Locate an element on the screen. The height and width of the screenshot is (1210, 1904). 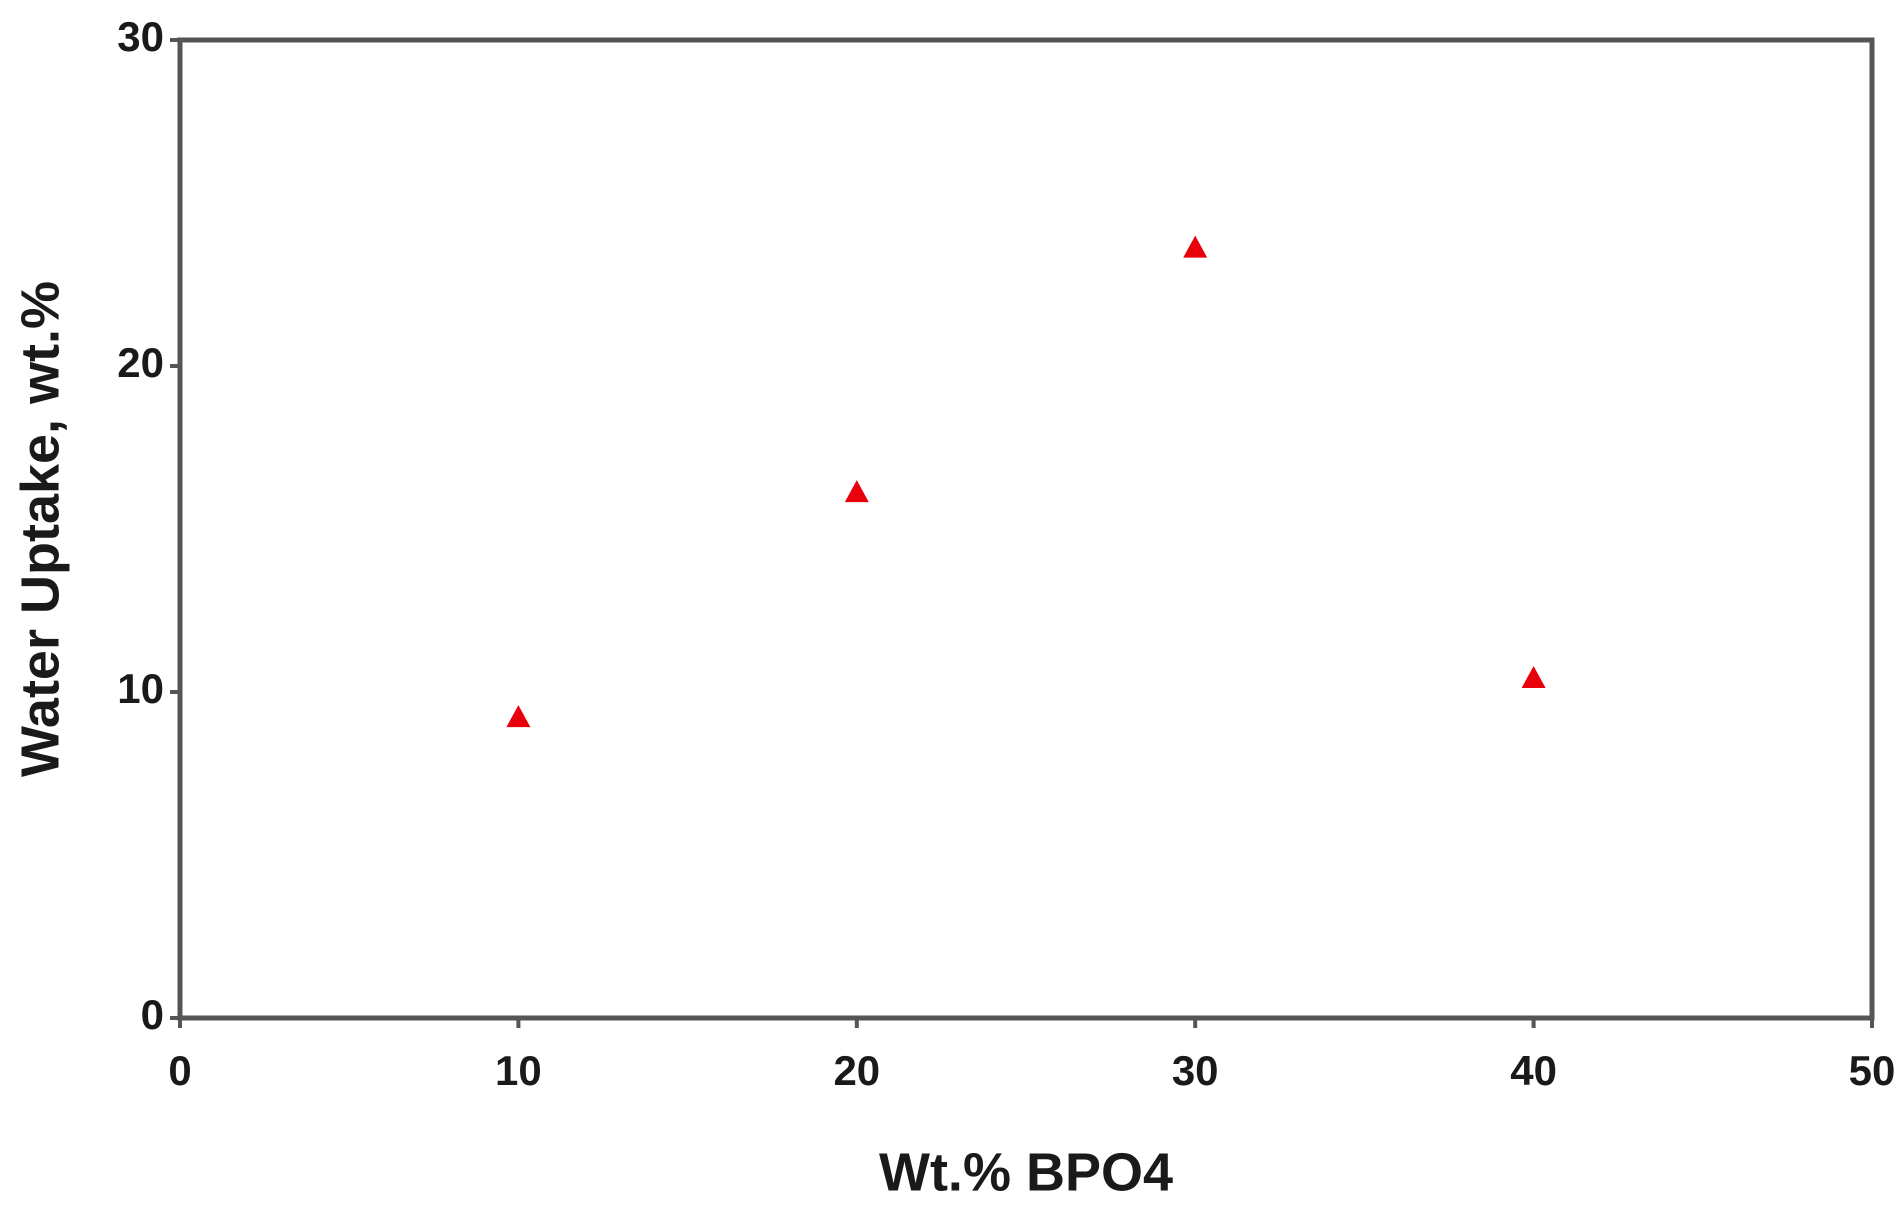
y-tick-label: 0 is located at coordinates (152, 1014).